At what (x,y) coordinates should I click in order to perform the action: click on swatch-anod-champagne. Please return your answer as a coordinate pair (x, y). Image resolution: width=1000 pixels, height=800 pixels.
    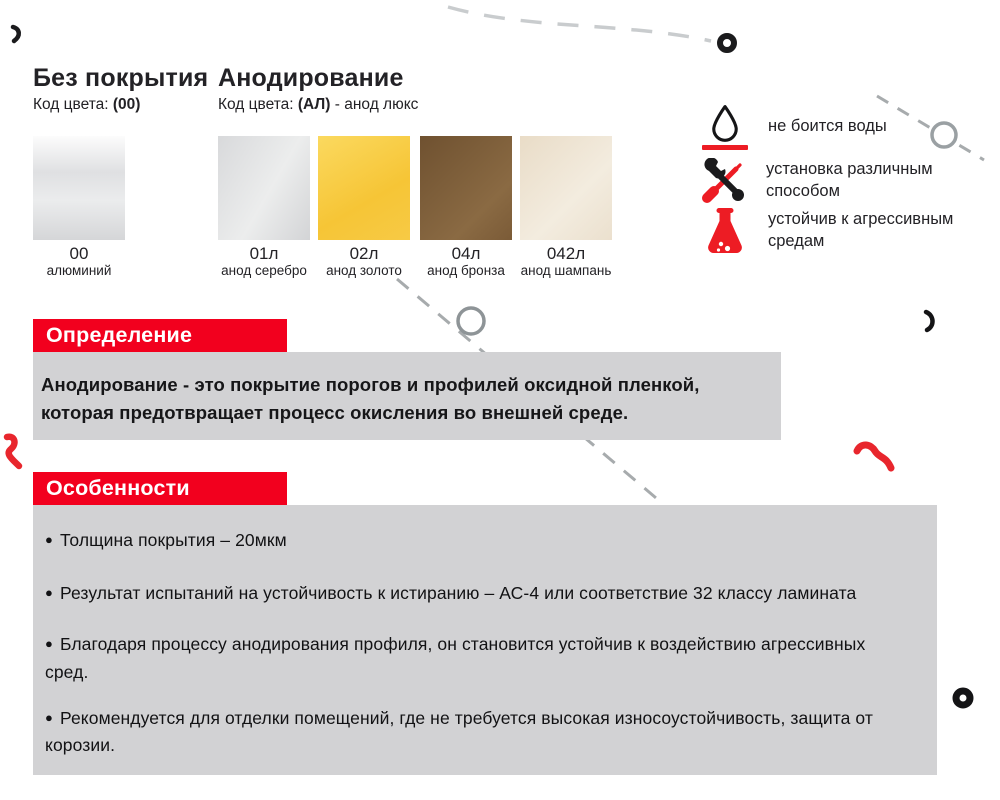
    Looking at the image, I should click on (566, 188).